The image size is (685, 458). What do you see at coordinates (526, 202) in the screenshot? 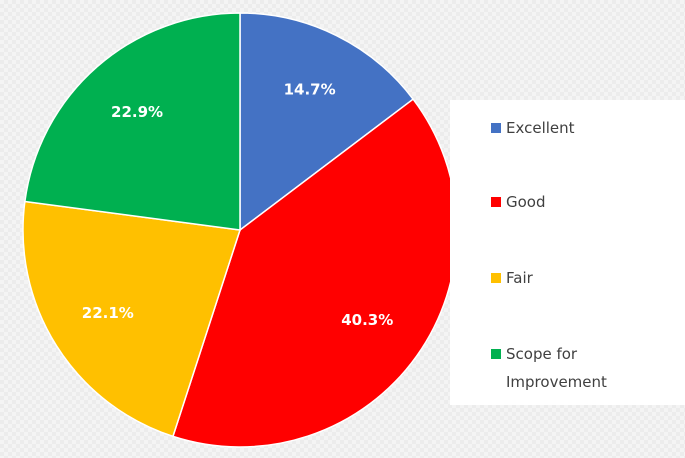
I see `legend-label: Good` at bounding box center [526, 202].